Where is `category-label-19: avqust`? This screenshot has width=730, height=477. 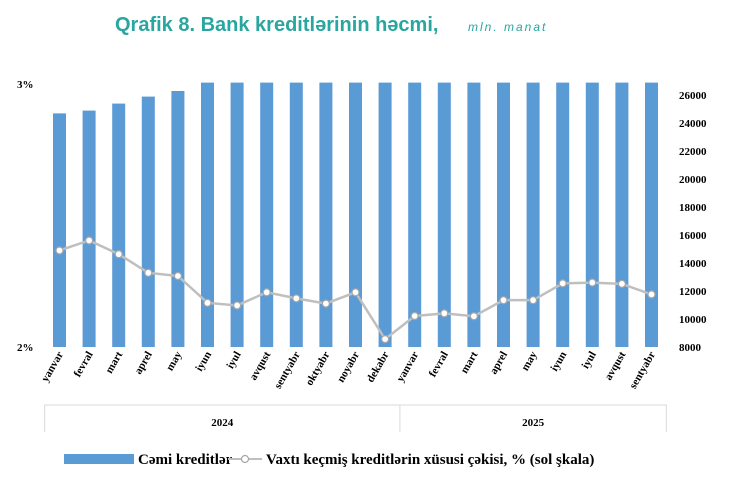 category-label-19: avqust is located at coordinates (616, 365).